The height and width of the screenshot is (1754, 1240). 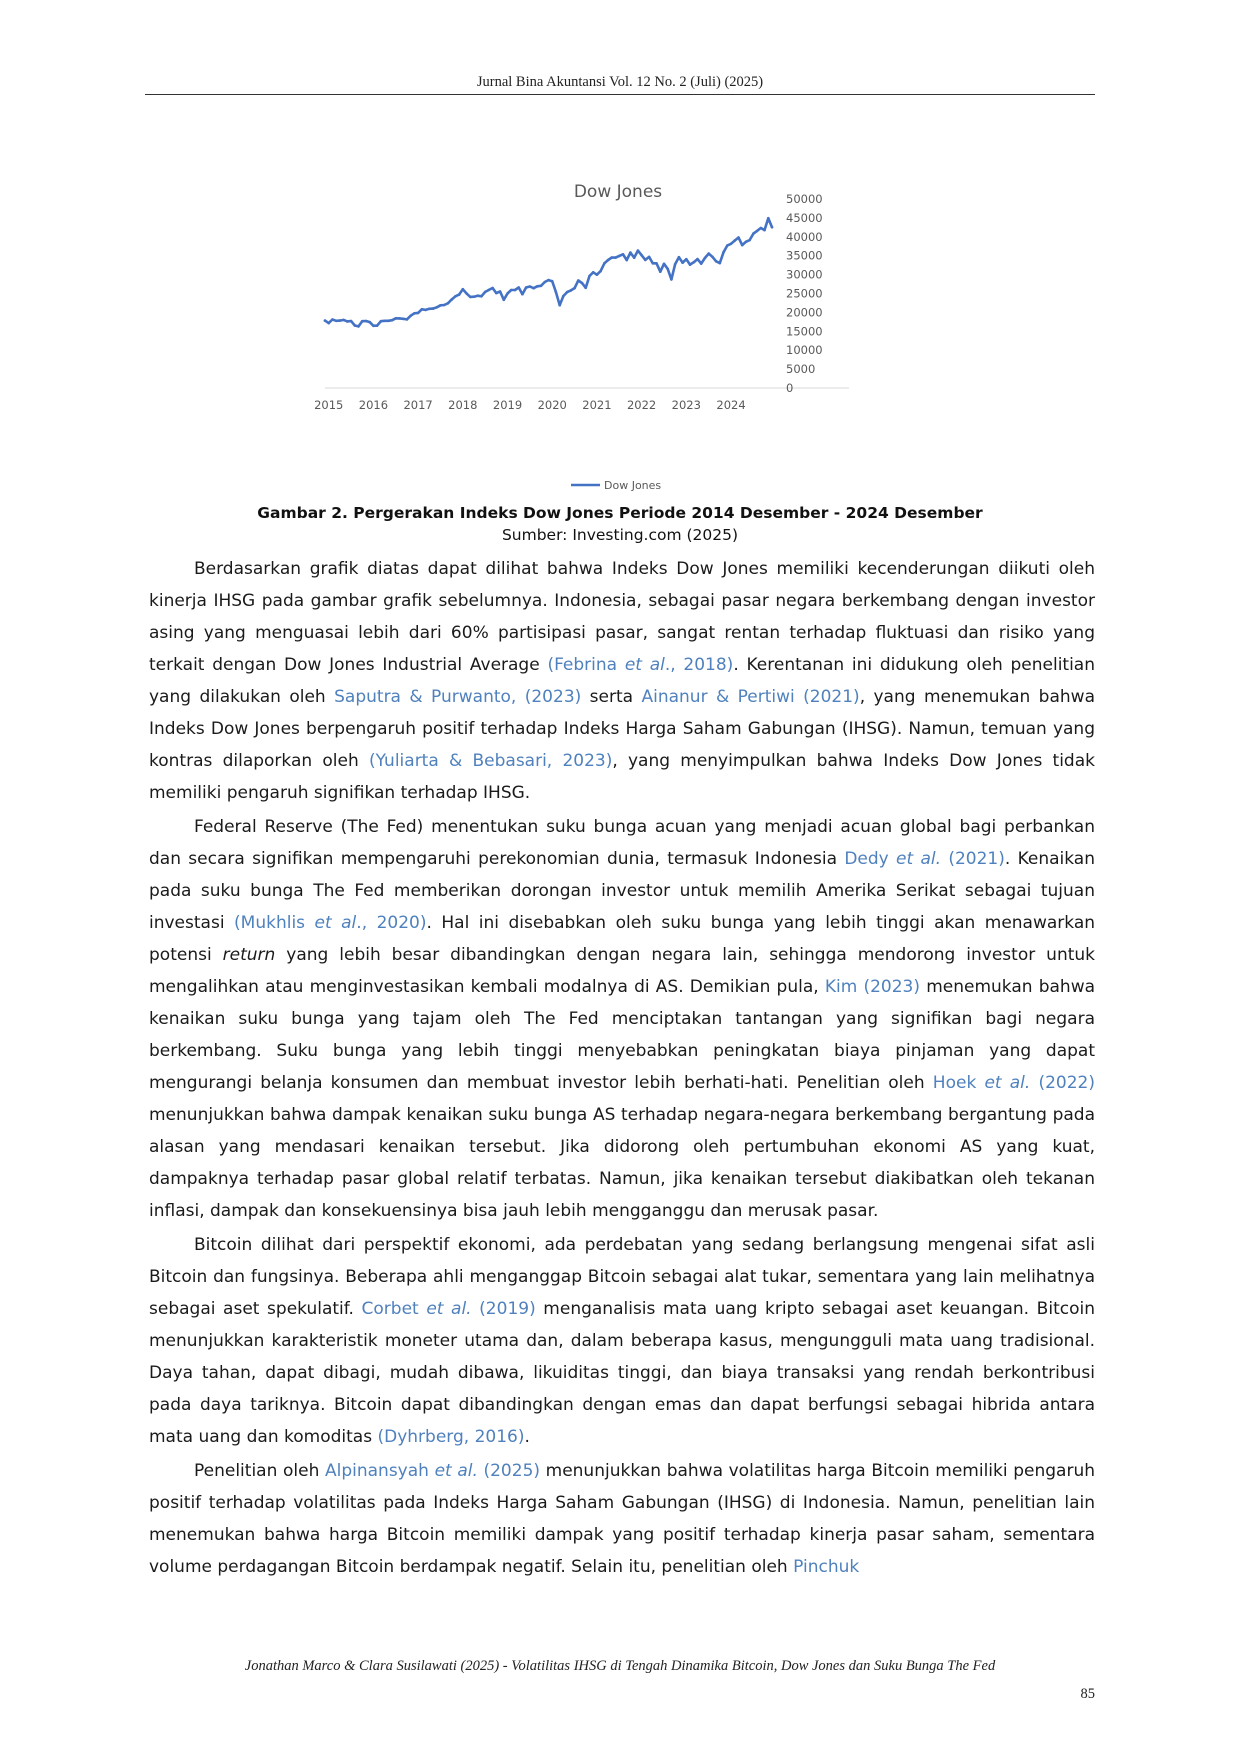 What do you see at coordinates (530, 405) in the screenshot?
I see `x-tick-labels: 2015 2016 2017 2018 2019 2020 2021 2022 2023 2024` at bounding box center [530, 405].